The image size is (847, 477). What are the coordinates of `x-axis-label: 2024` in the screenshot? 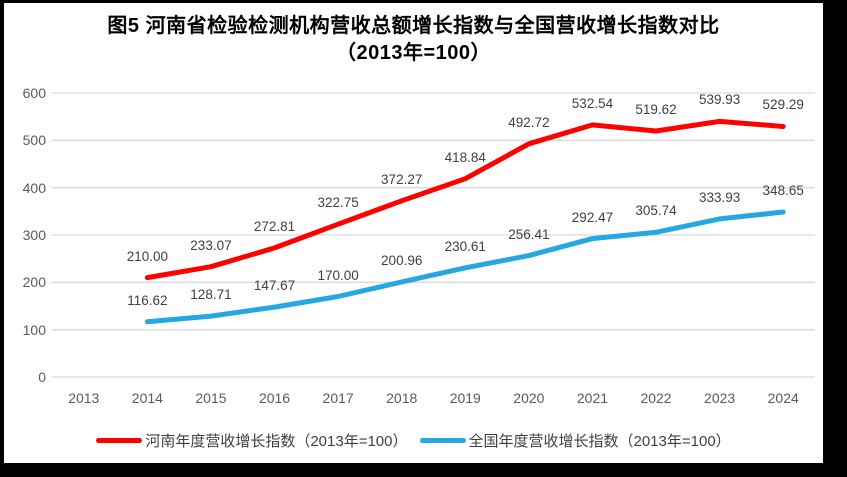 It's located at (783, 398).